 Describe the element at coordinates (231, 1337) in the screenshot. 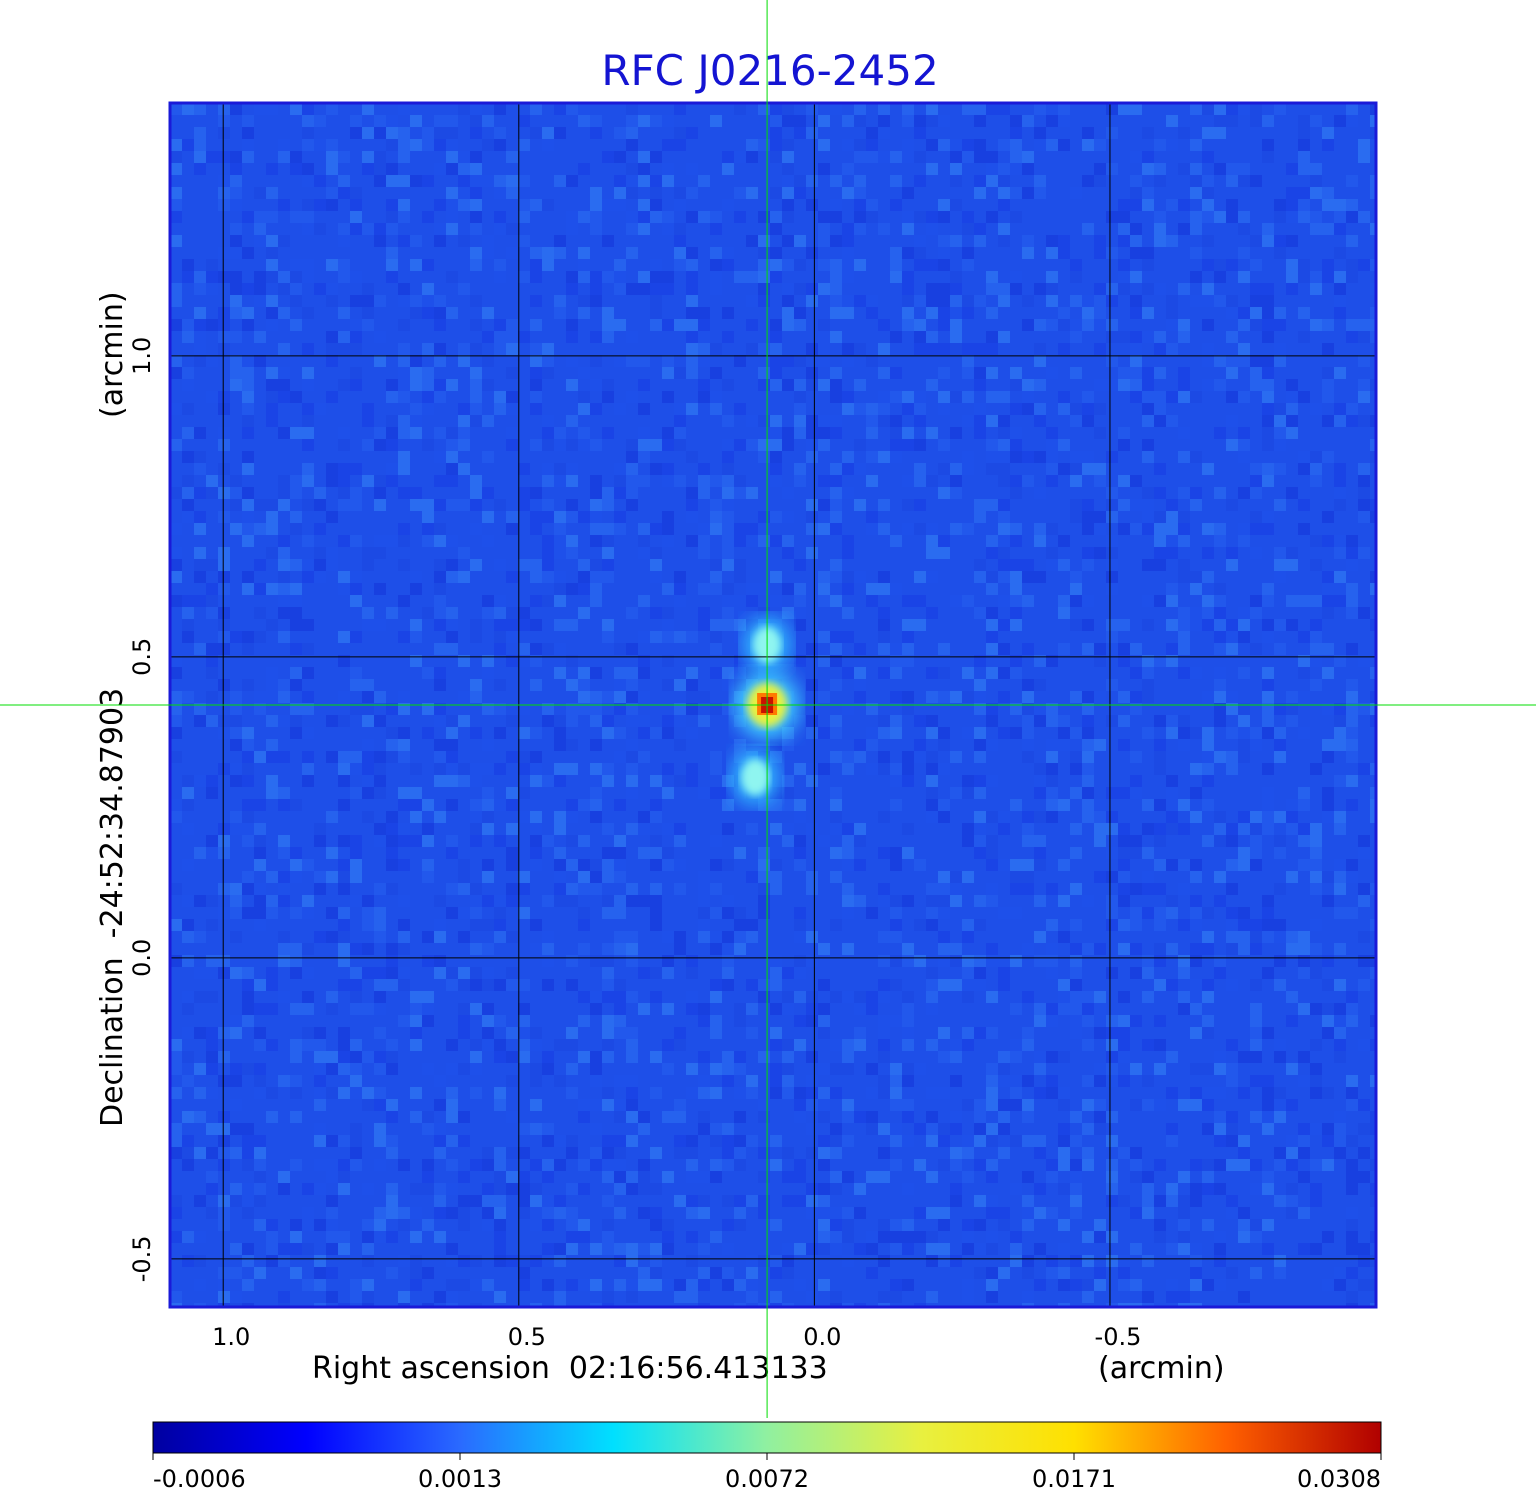

I see `x-tick-label: 1.0` at that location.